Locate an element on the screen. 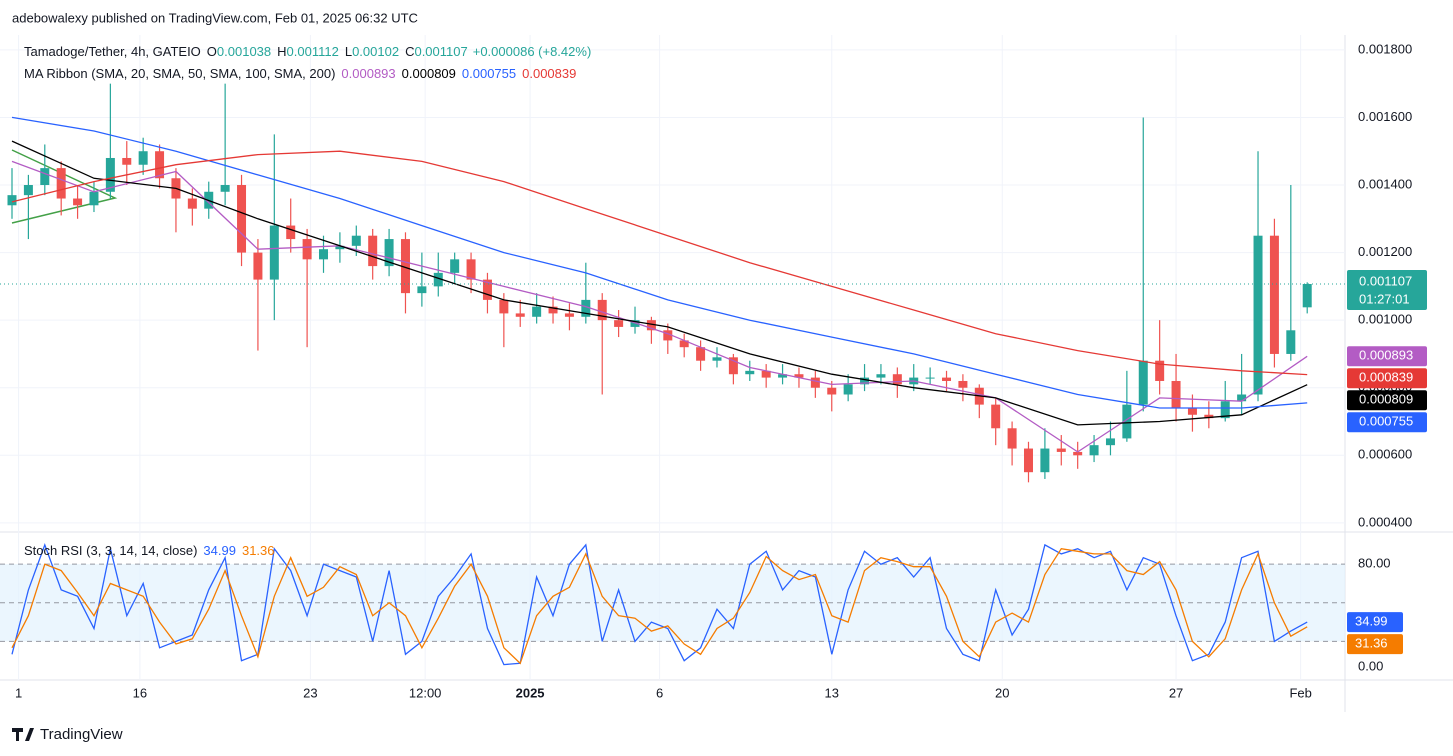 This screenshot has width=1453, height=756. logo-mark is located at coordinates (23, 734).